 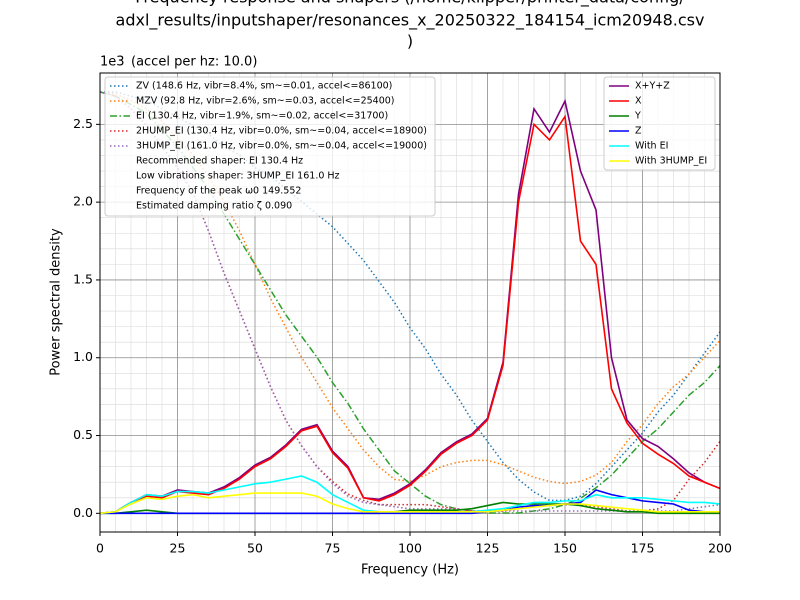 What do you see at coordinates (56, 302) in the screenshot?
I see `y-axis-label: Power spectral density` at bounding box center [56, 302].